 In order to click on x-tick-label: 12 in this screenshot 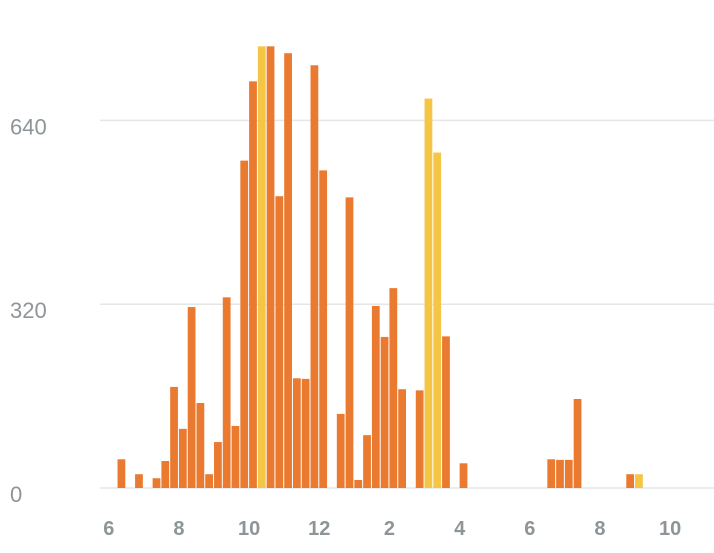, I will do `click(319, 529)`.